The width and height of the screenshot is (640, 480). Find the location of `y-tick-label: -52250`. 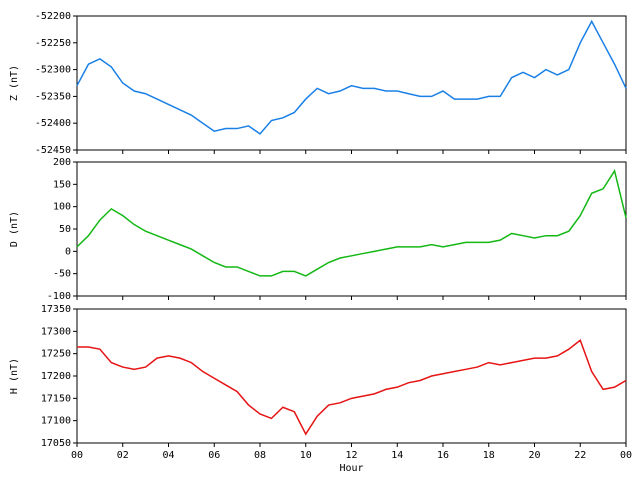

y-tick-label: -52250 is located at coordinates (53, 43).